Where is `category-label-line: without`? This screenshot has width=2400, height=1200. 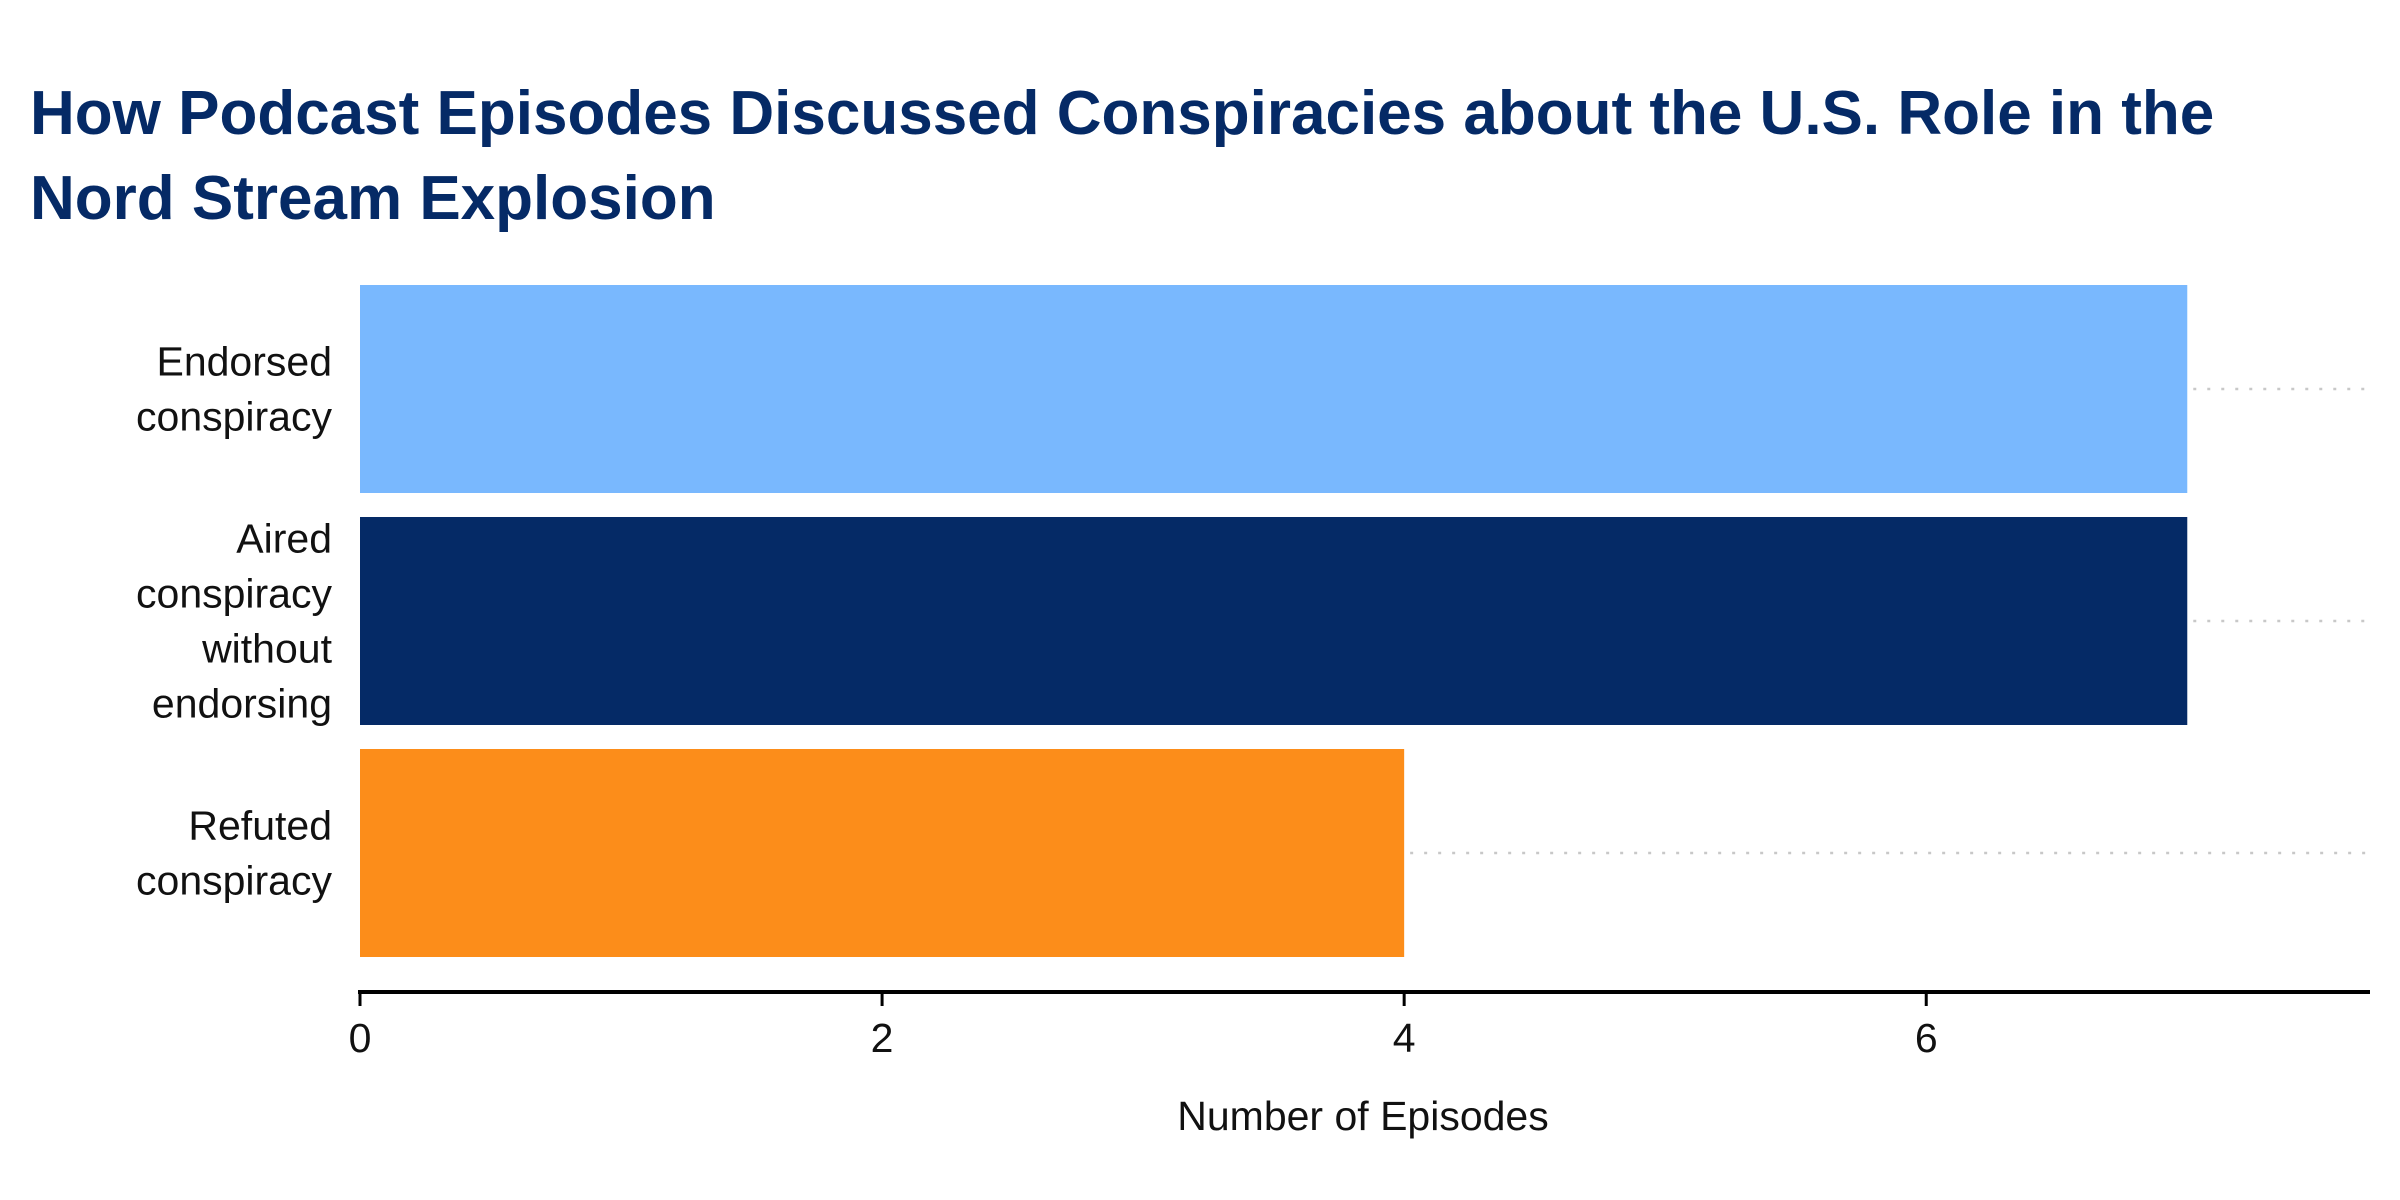 category-label-line: without is located at coordinates (267, 649).